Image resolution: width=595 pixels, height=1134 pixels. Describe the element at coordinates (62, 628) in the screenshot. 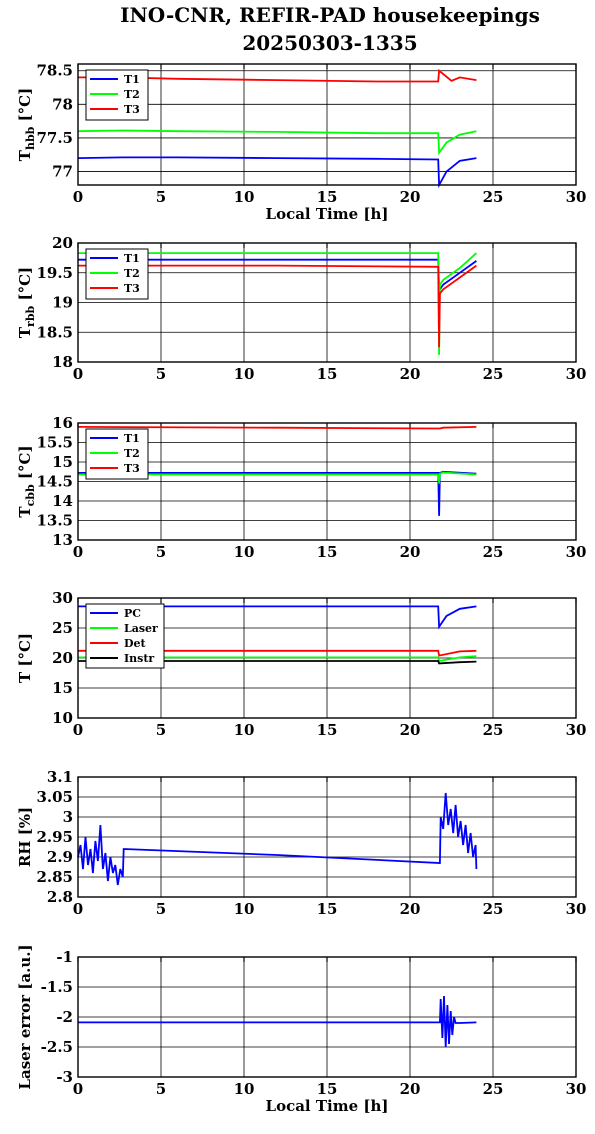

I see `y-tick-label: 25` at that location.